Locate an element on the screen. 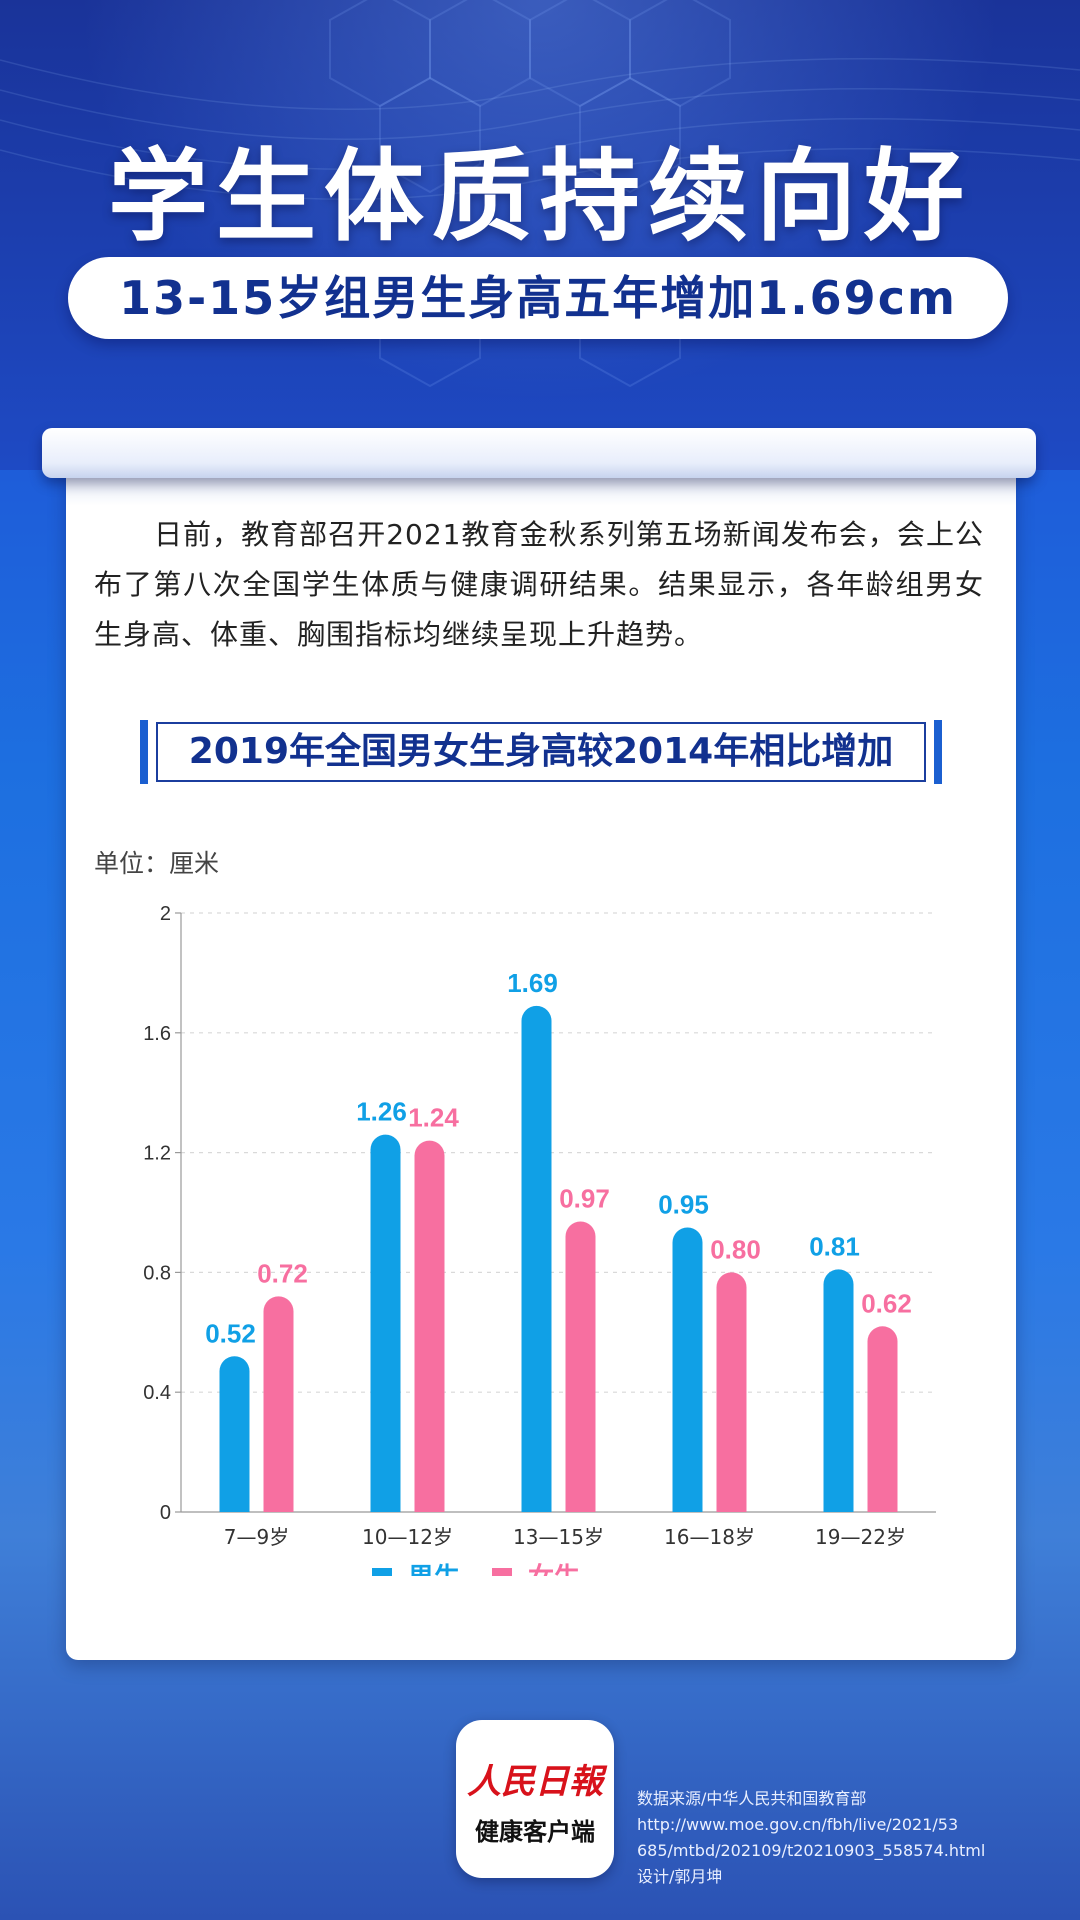  y-tick-label: 0 is located at coordinates (165, 1513).